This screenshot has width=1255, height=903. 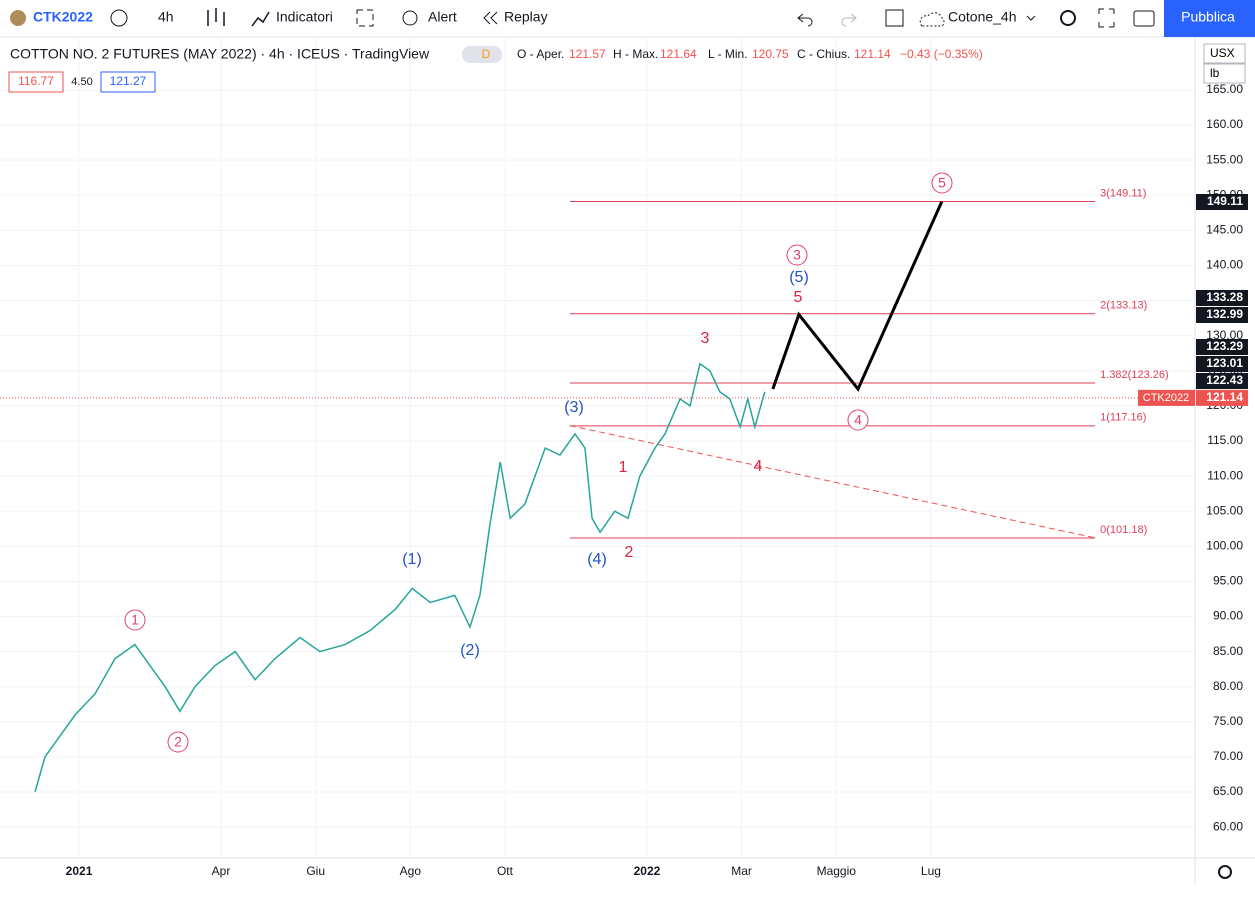 What do you see at coordinates (627, 18) in the screenshot?
I see `toolbar` at bounding box center [627, 18].